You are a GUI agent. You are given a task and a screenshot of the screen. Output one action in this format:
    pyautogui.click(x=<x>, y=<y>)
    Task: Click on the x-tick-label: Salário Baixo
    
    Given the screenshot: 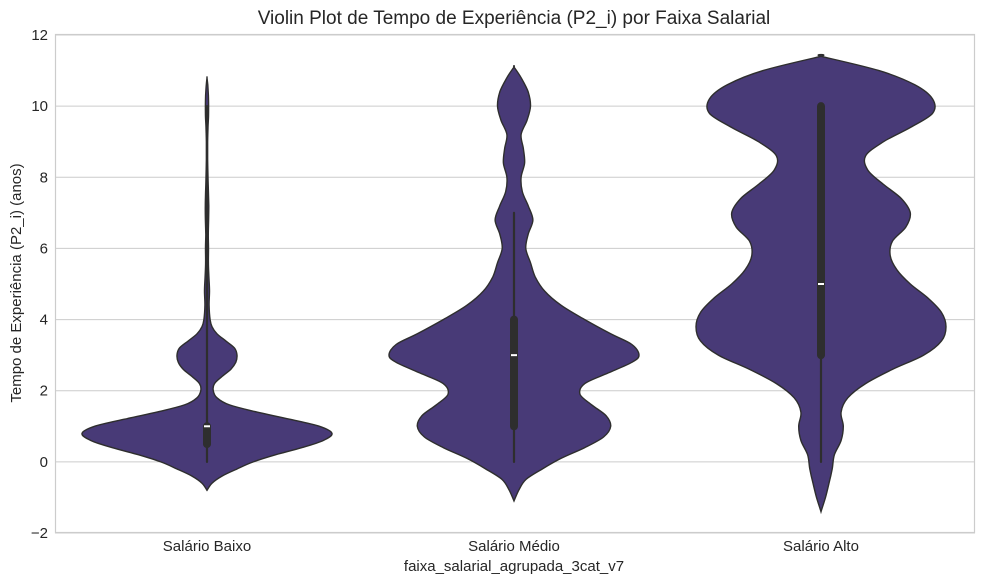 What is the action you would take?
    pyautogui.click(x=207, y=546)
    